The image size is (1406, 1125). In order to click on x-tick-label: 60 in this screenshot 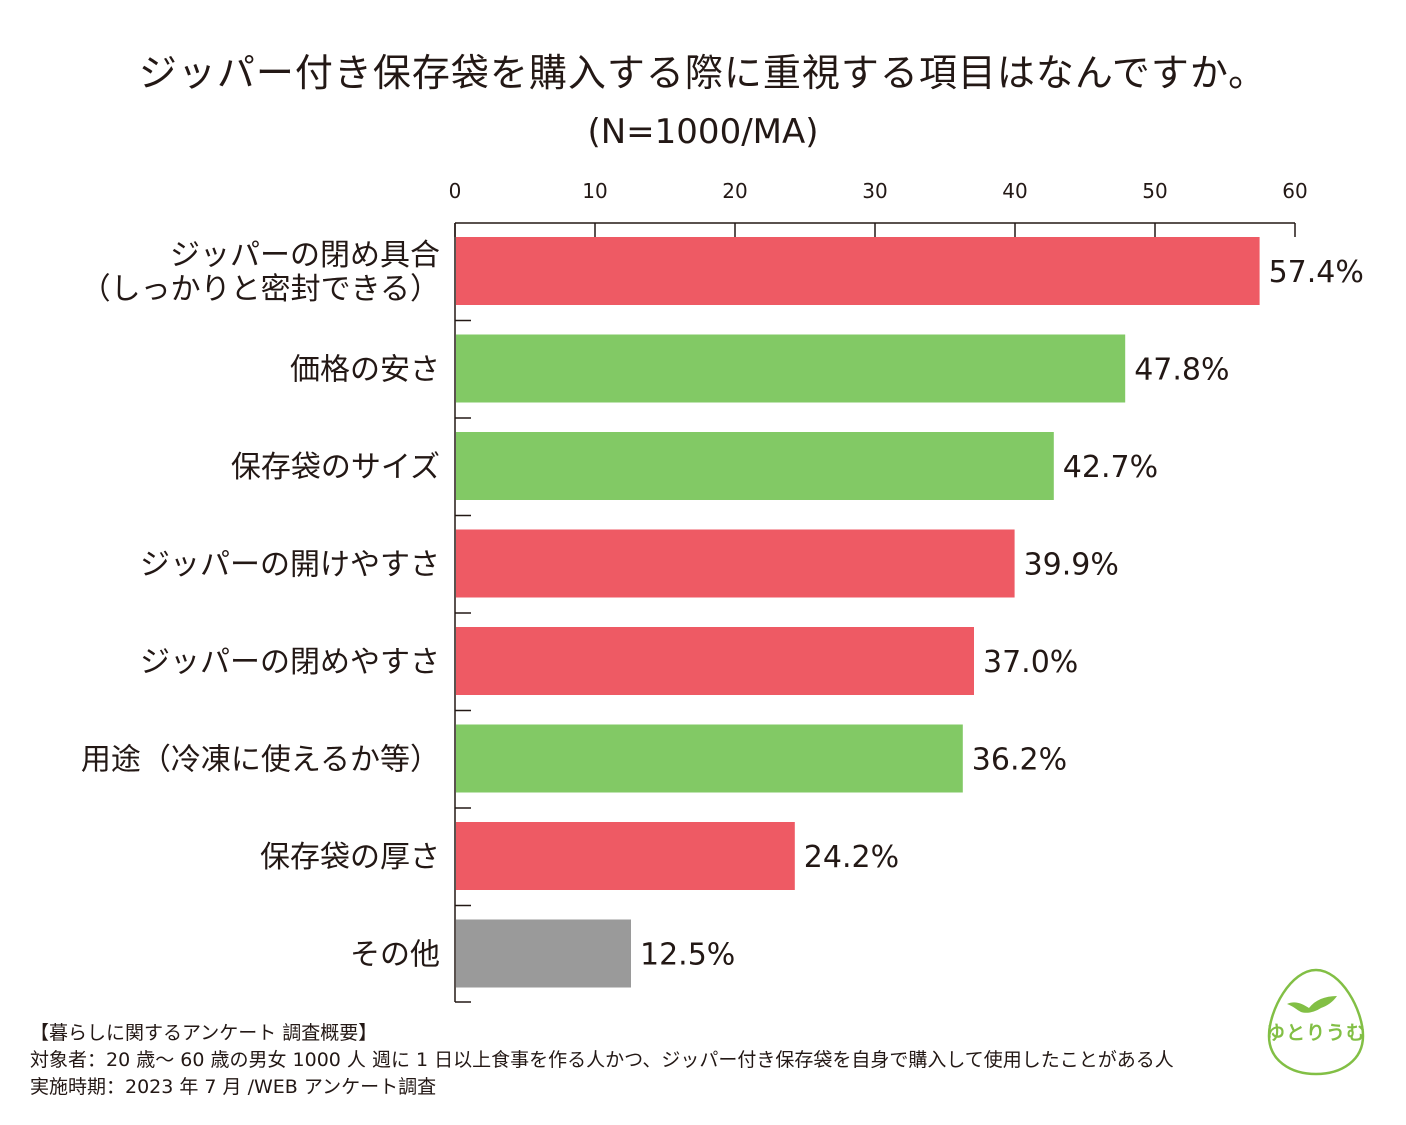, I will do `click(1294, 191)`.